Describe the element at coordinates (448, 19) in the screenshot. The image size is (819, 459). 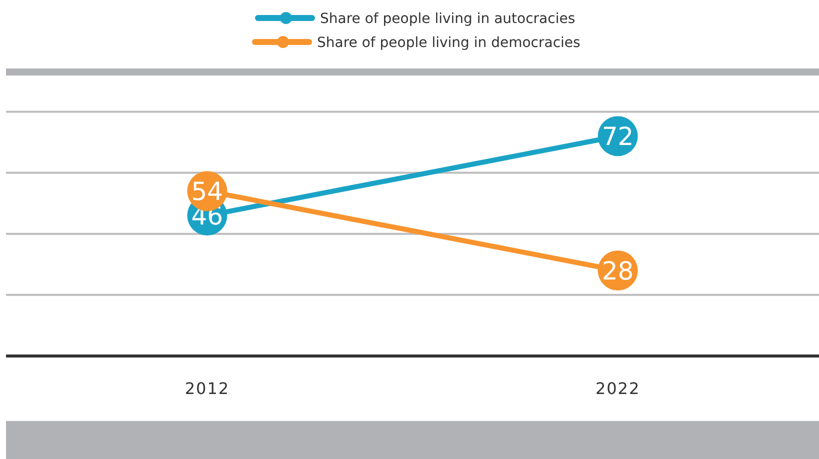
I see `legend-label: Share of people living in autocracies` at that location.